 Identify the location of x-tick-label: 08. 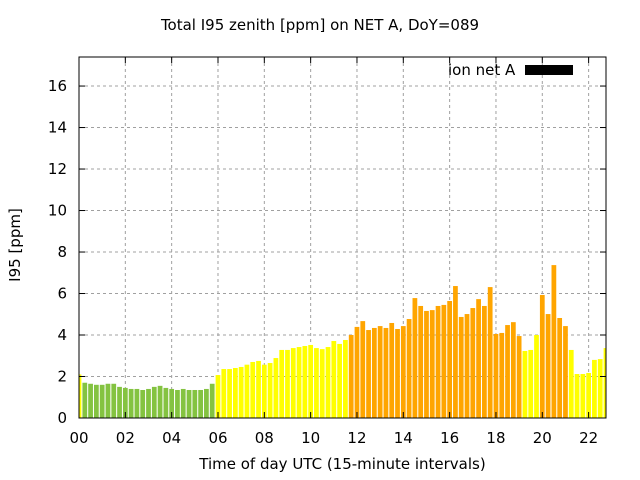
(264, 438).